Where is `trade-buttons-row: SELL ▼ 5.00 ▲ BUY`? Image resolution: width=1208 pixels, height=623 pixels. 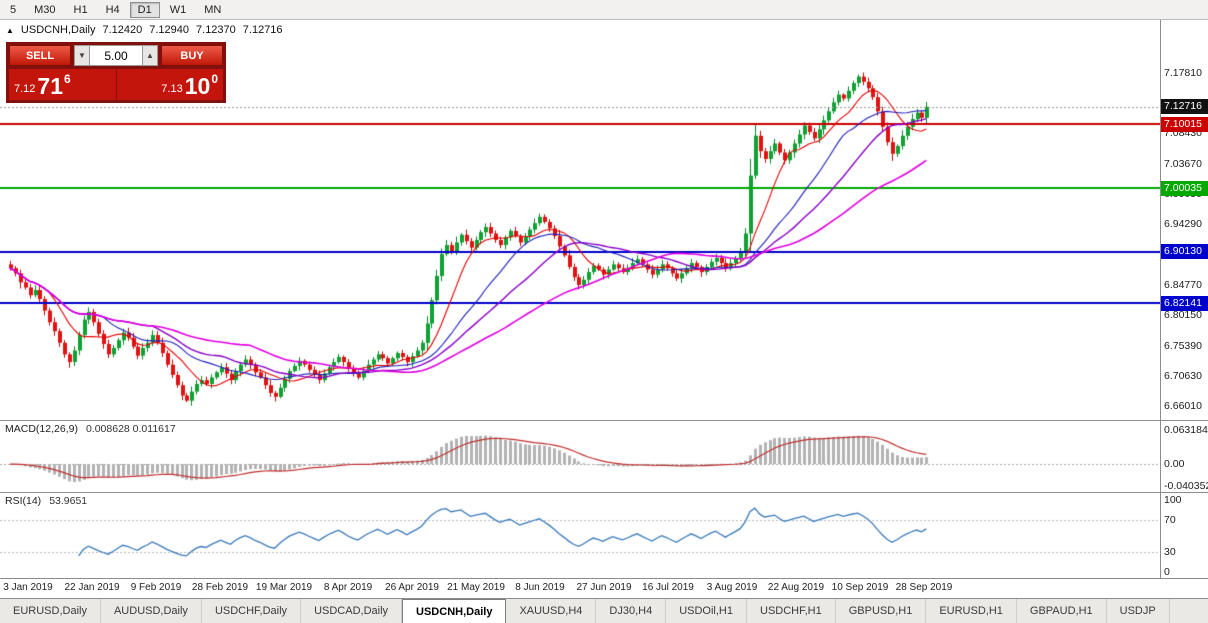 trade-buttons-row: SELL ▼ 5.00 ▲ BUY is located at coordinates (116, 55).